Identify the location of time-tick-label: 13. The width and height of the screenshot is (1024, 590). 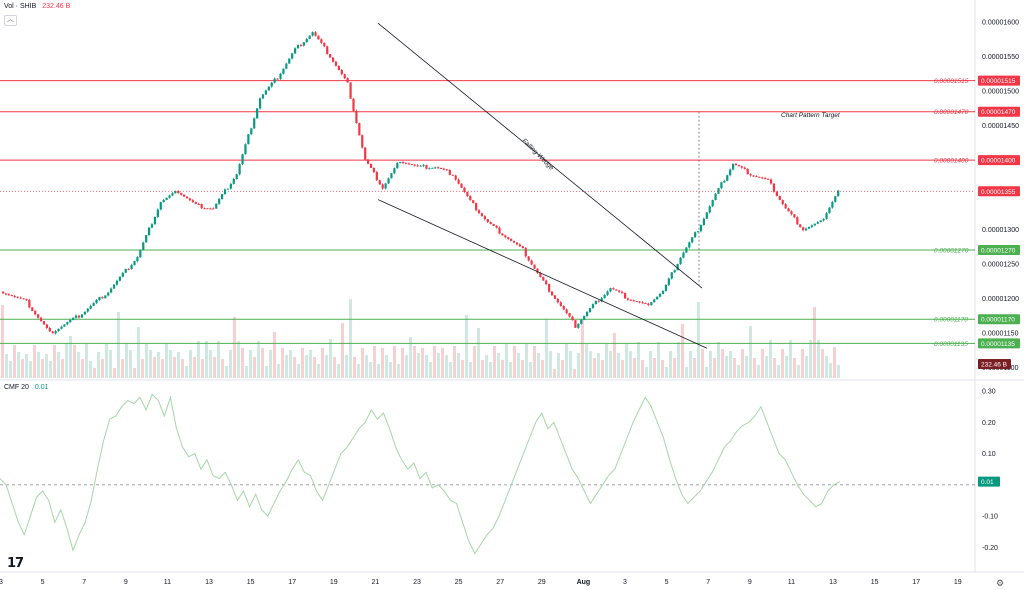
(209, 582).